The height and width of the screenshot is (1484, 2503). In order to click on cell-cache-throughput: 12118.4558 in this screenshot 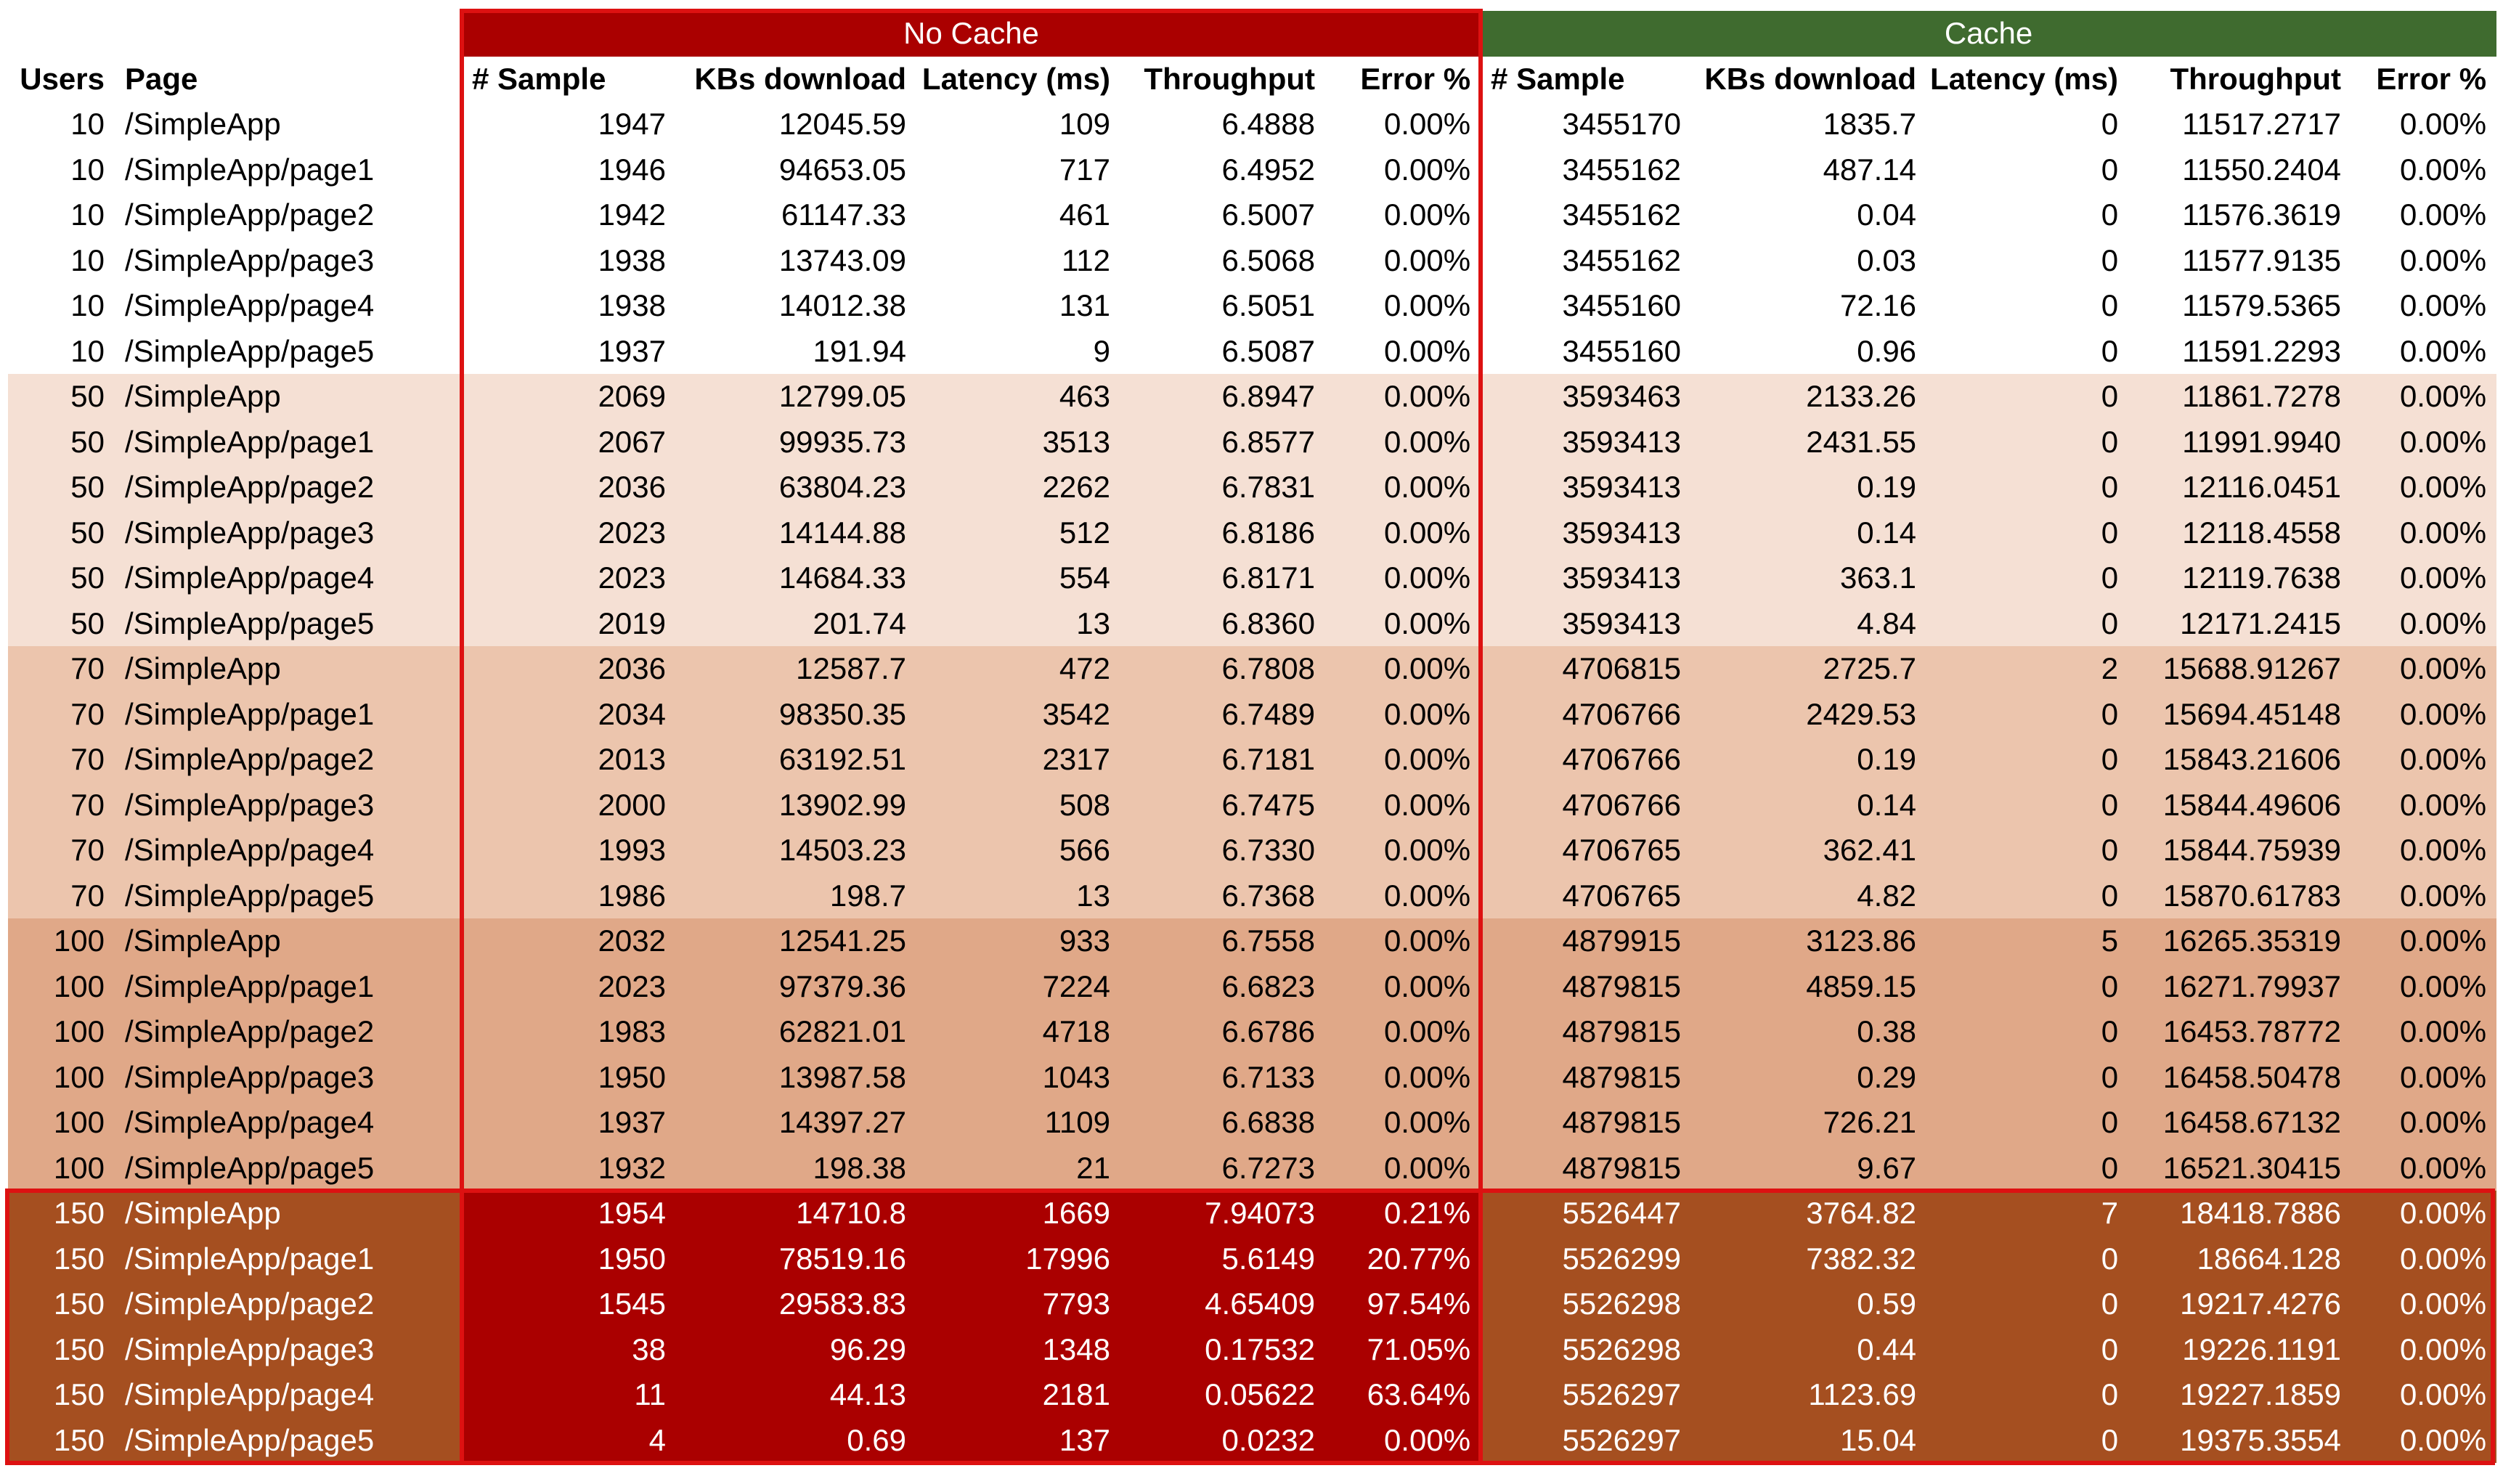, I will do `click(2240, 532)`.